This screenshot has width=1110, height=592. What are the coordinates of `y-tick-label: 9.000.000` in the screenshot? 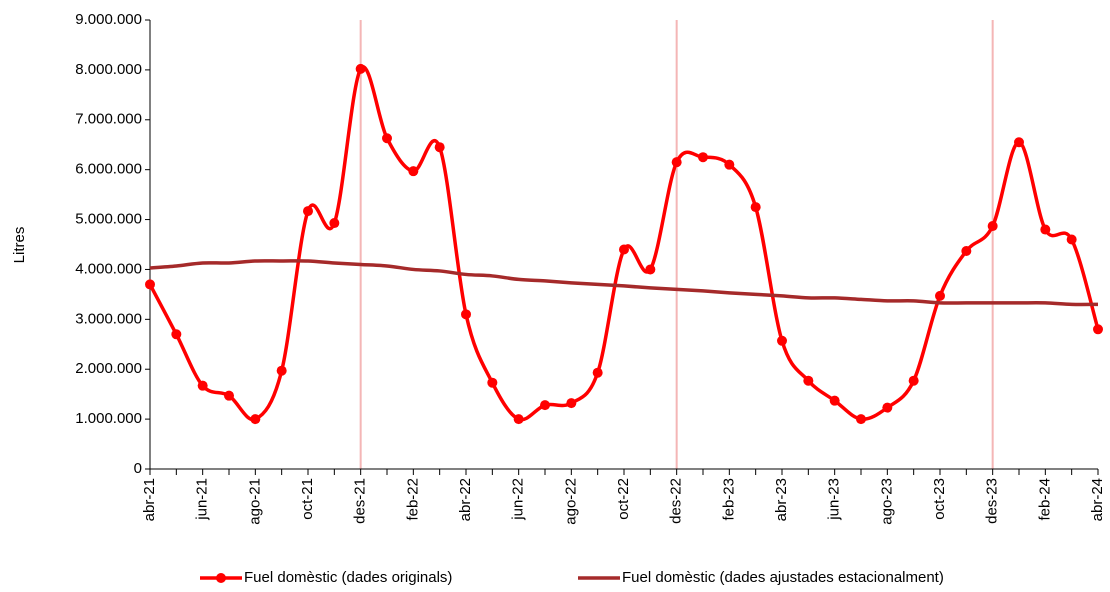 It's located at (108, 19).